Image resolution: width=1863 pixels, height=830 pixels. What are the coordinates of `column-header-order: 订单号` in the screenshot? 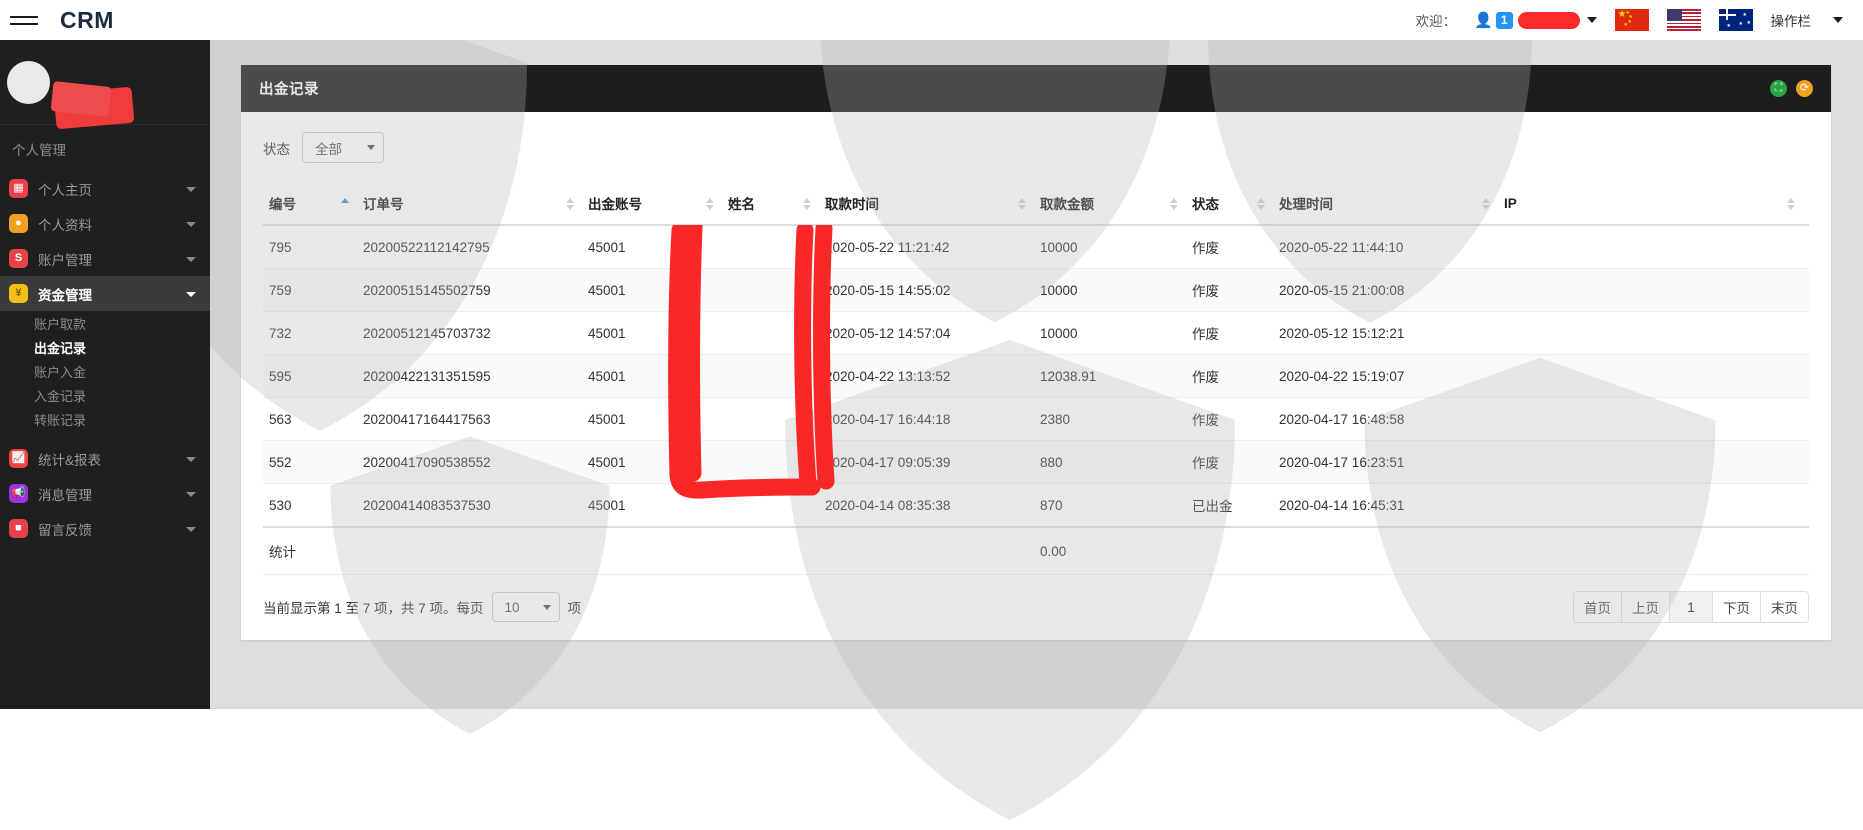 It's located at (475, 205).